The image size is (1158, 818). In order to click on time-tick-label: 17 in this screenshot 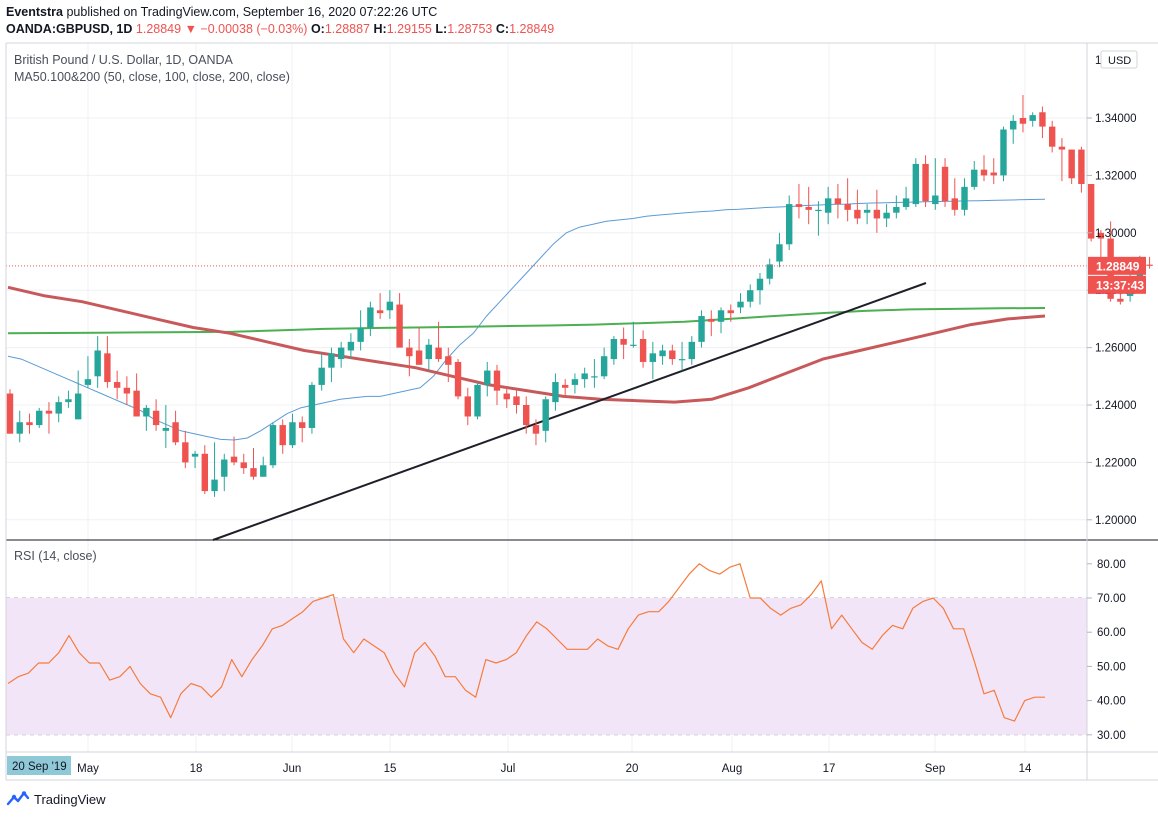, I will do `click(829, 769)`.